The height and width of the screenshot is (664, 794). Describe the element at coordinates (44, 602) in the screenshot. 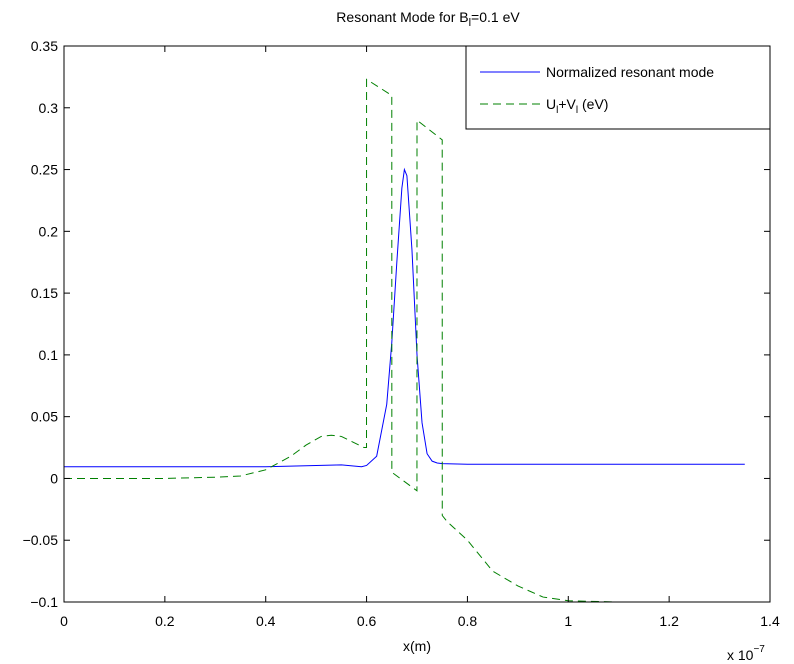

I see `y-tick-label: −0.1` at that location.